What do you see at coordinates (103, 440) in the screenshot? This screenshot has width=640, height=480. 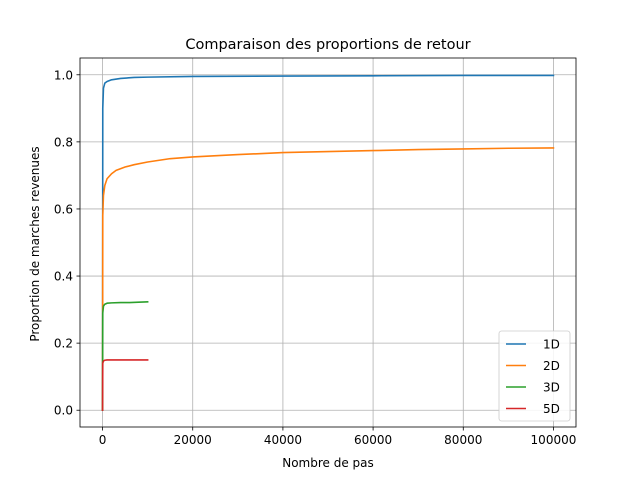 I see `x-tick-label: 0` at bounding box center [103, 440].